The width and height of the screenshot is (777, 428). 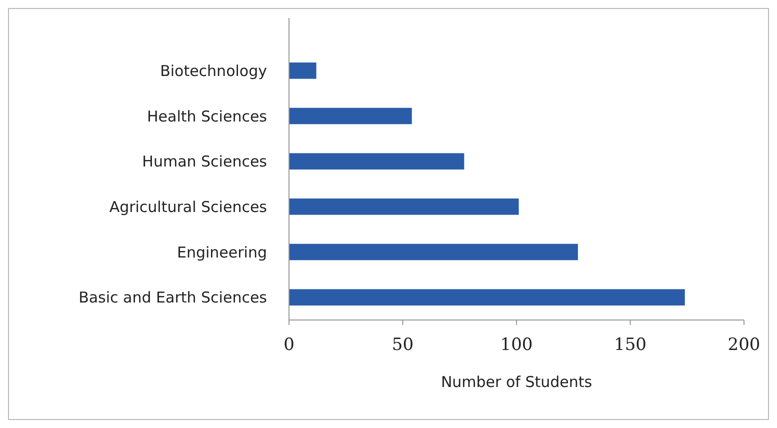 What do you see at coordinates (214, 71) in the screenshot?
I see `y-tick-label: Biotechnology` at bounding box center [214, 71].